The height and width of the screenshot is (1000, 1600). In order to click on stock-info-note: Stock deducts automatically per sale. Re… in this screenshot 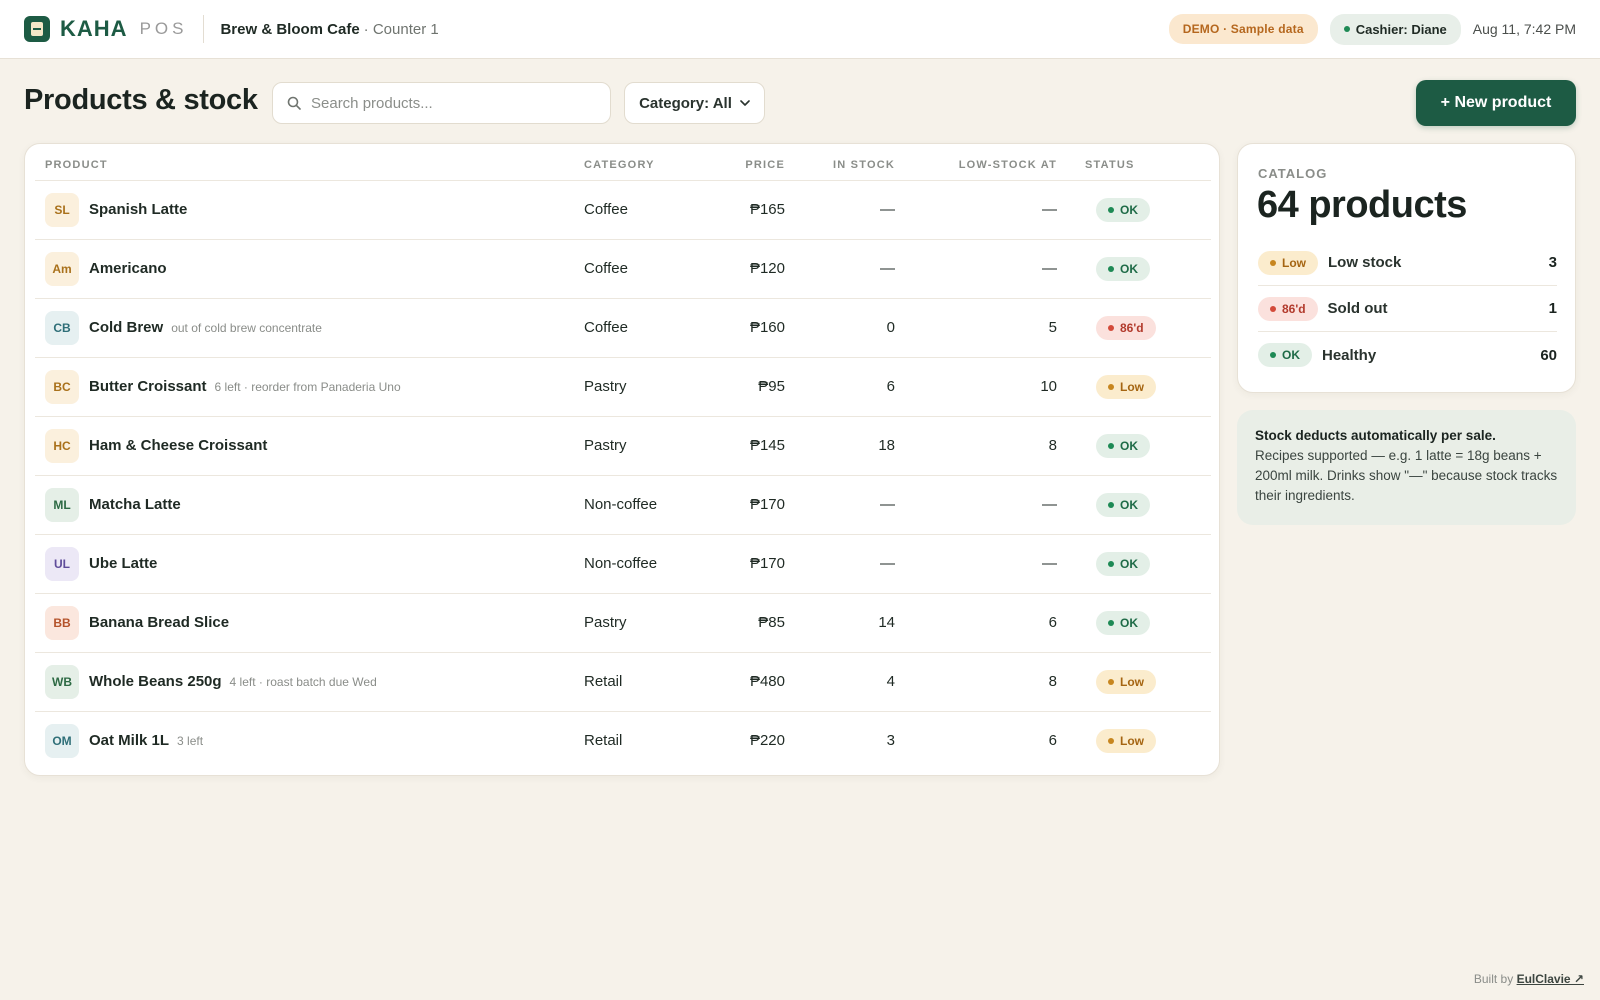, I will do `click(1406, 467)`.